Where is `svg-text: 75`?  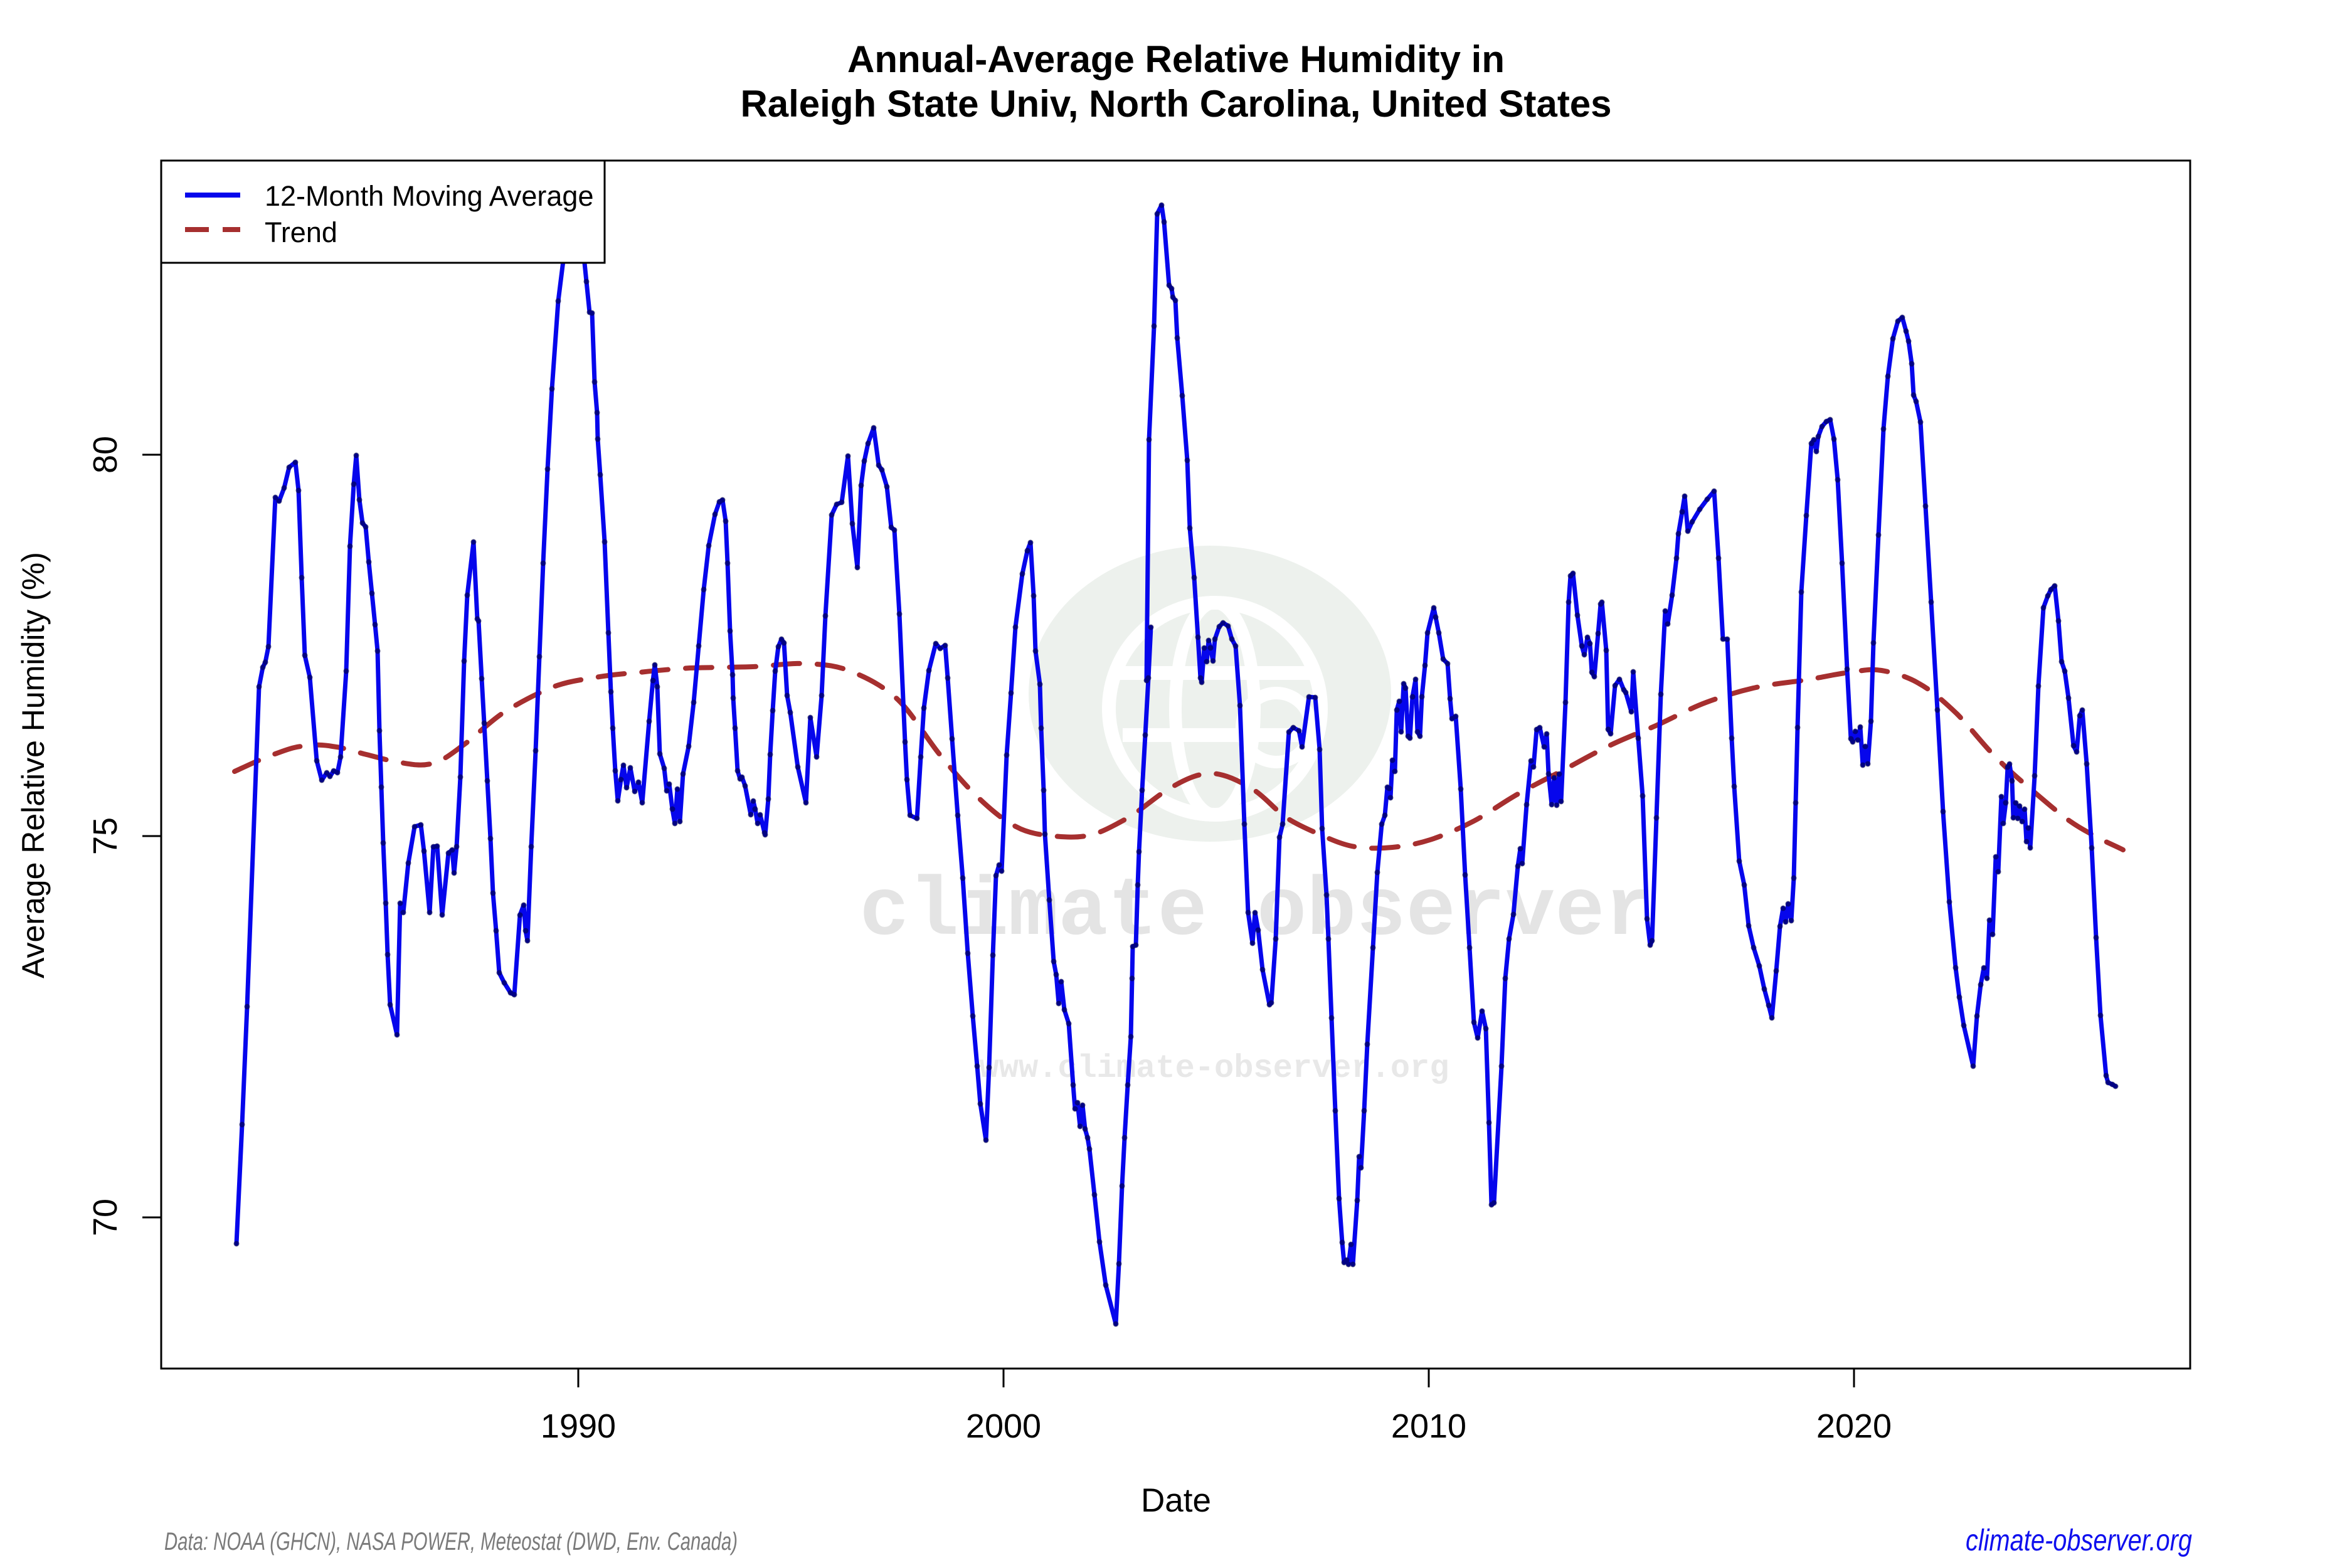
svg-text: 75 is located at coordinates (105, 836).